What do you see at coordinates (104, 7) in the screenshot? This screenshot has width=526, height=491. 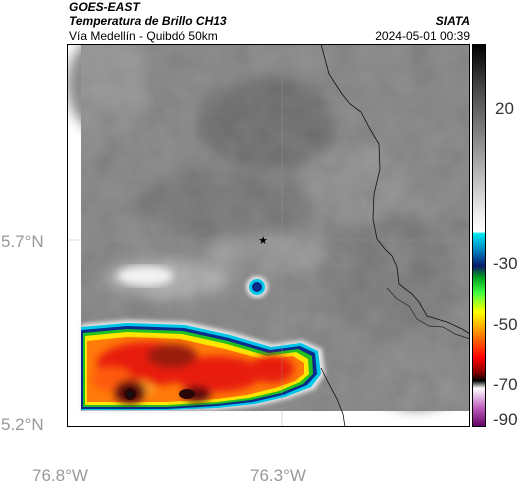 I see `product-title: GOES-EAST` at bounding box center [104, 7].